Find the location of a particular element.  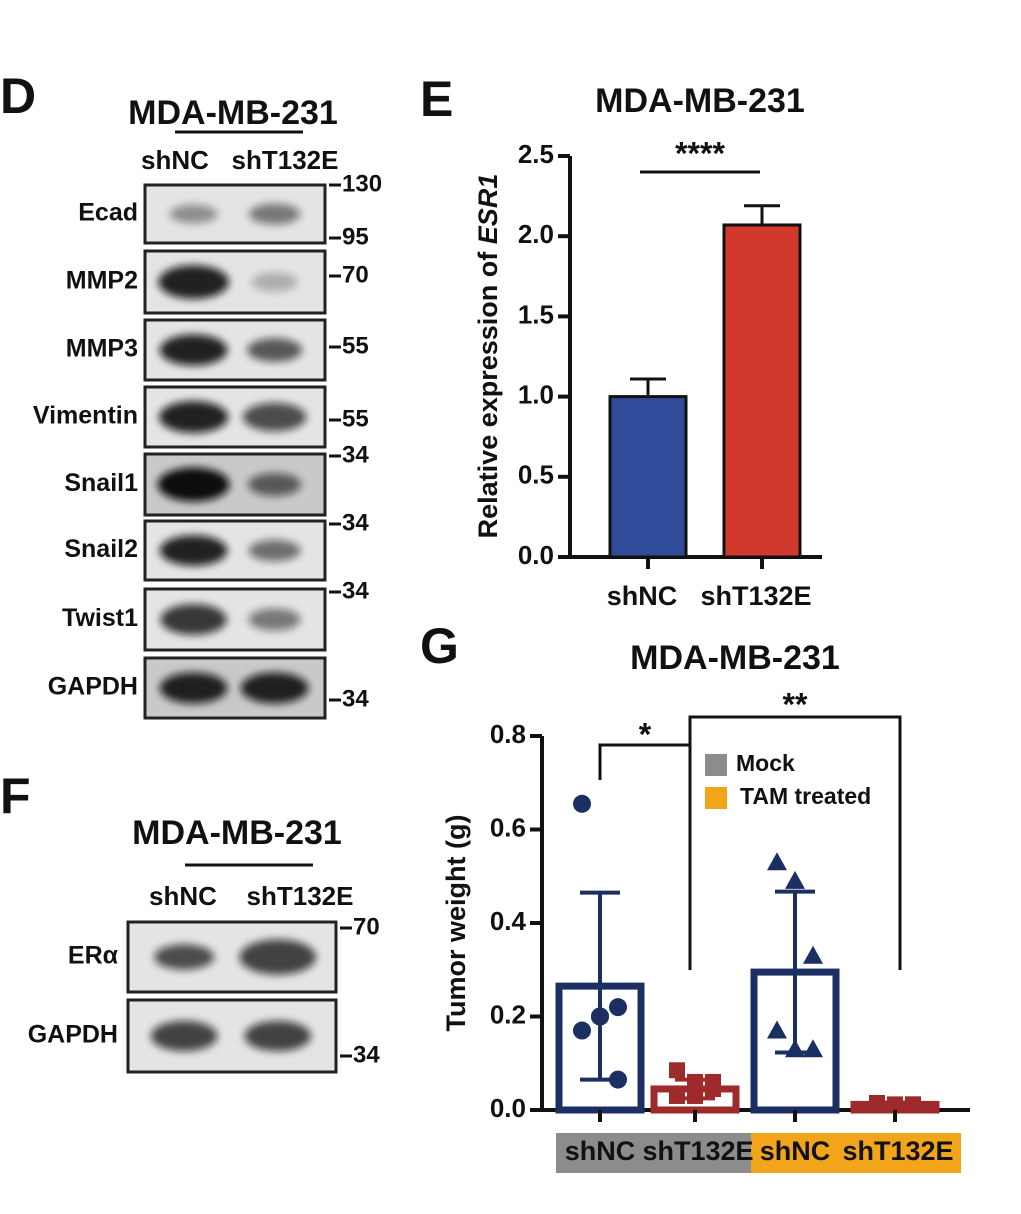

row-label: MMP3 is located at coordinates (102, 349).